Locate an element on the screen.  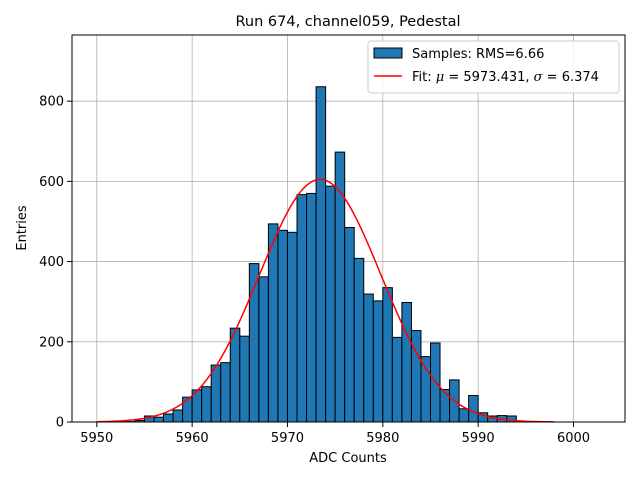
legend-samples-patch is located at coordinates (388, 53).